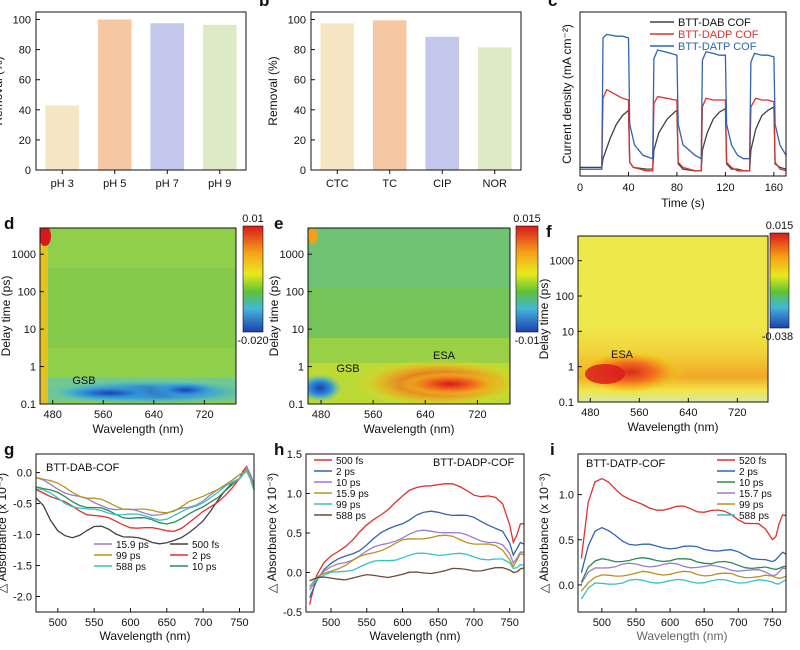  Describe the element at coordinates (394, 100) in the screenshot. I see `panel-b: CTC TC CIP NOR 0 20 40 60 80 100 Removal (%)` at that location.